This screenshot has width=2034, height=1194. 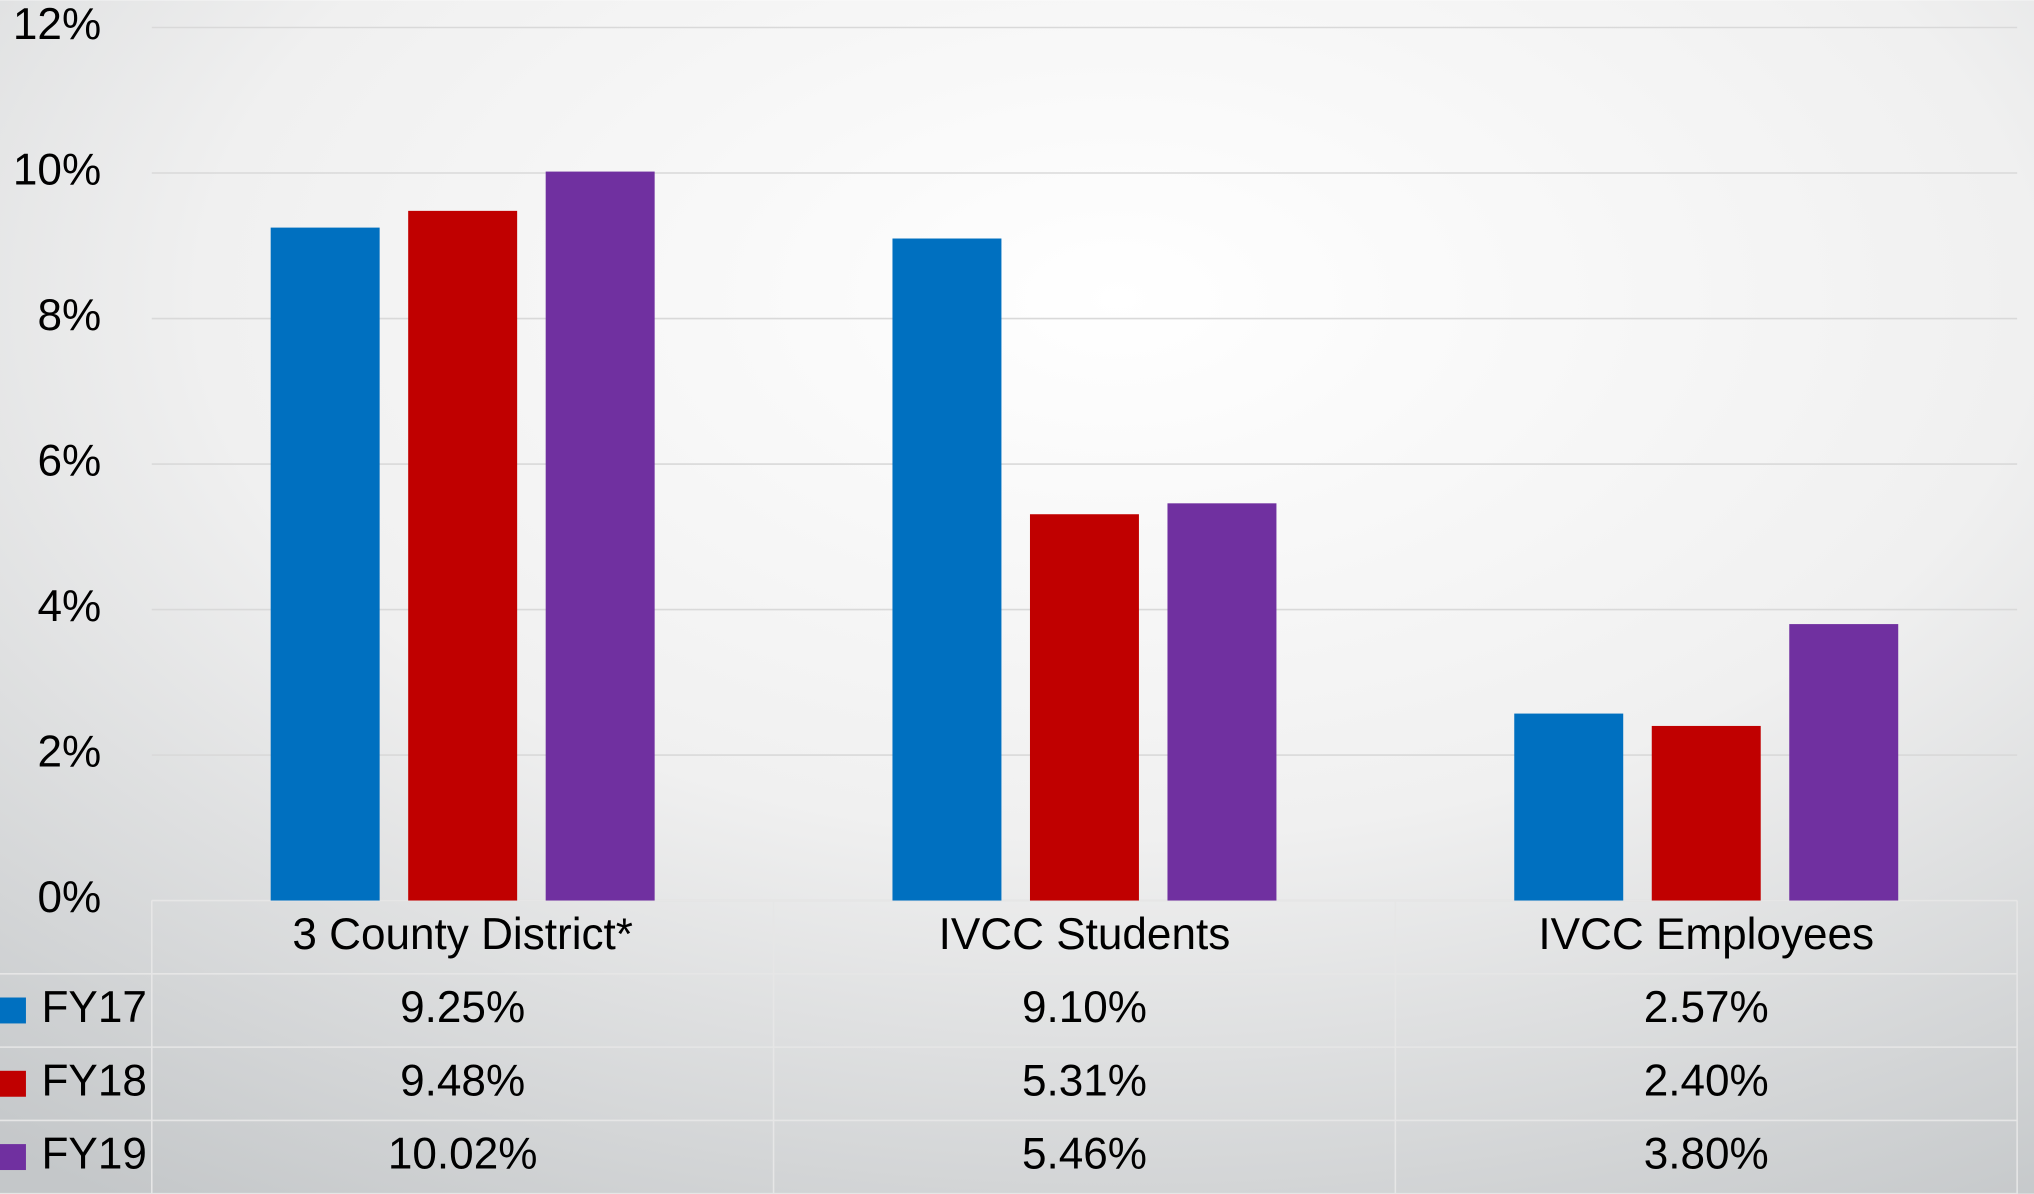 What do you see at coordinates (69, 461) in the screenshot?
I see `y-tick-label: 6%` at bounding box center [69, 461].